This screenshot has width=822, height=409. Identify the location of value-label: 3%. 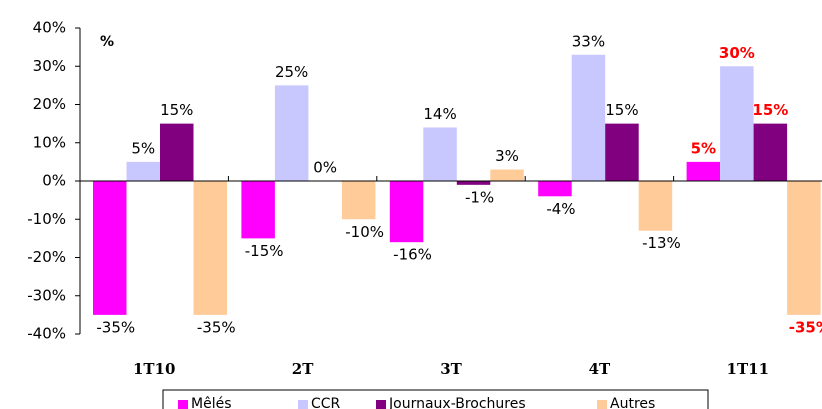
(507, 156).